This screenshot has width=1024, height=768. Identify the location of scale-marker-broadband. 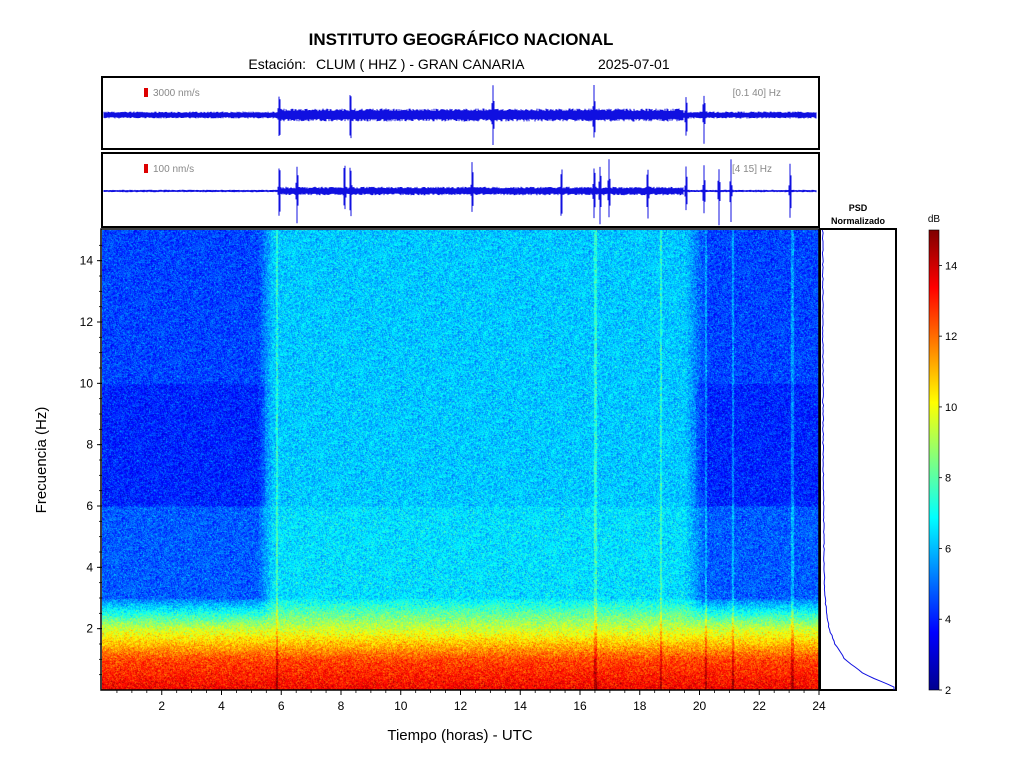
(146, 92).